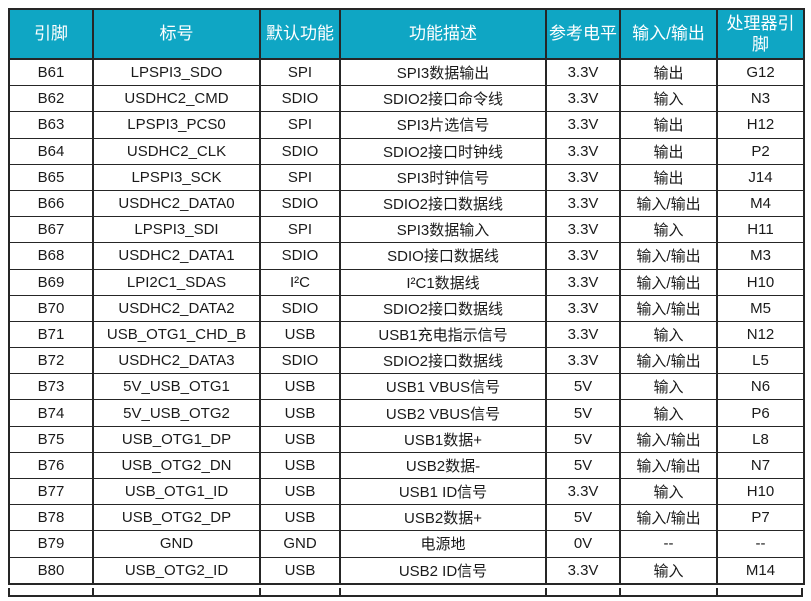 The image size is (811, 601). I want to click on table-cell: USDHC2_DATA2, so click(176, 308).